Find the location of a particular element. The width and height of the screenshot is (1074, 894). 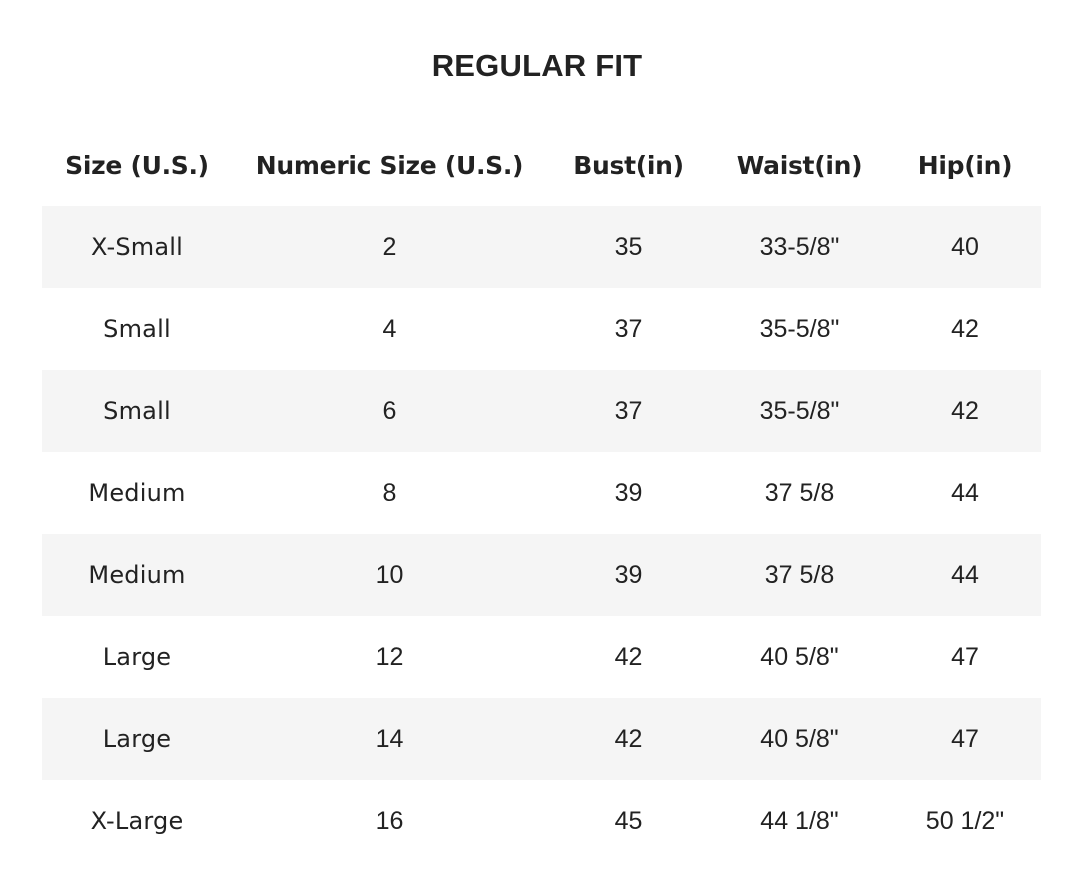

cell-hip: 40 is located at coordinates (965, 247).